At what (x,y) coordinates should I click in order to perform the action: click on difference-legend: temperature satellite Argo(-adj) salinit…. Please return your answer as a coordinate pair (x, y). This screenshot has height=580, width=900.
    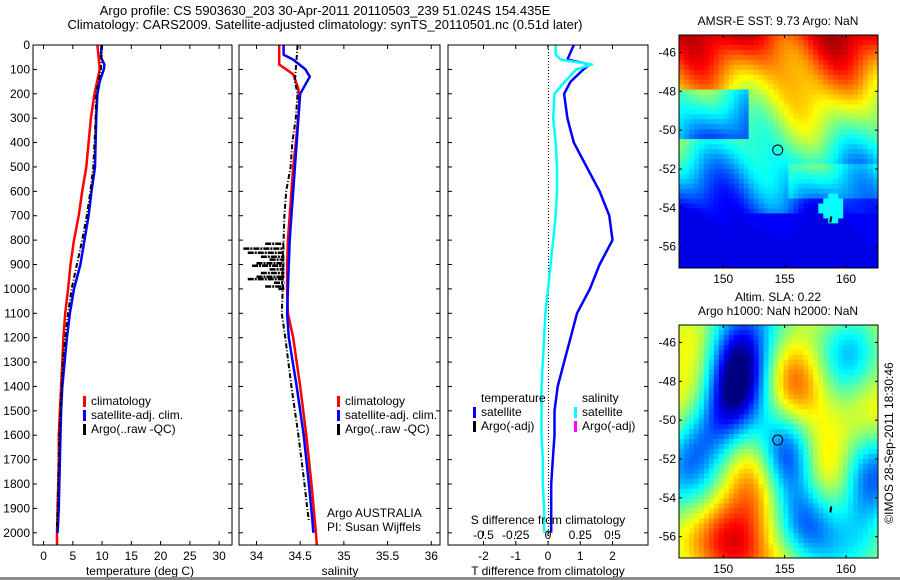
    Looking at the image, I should click on (554, 412).